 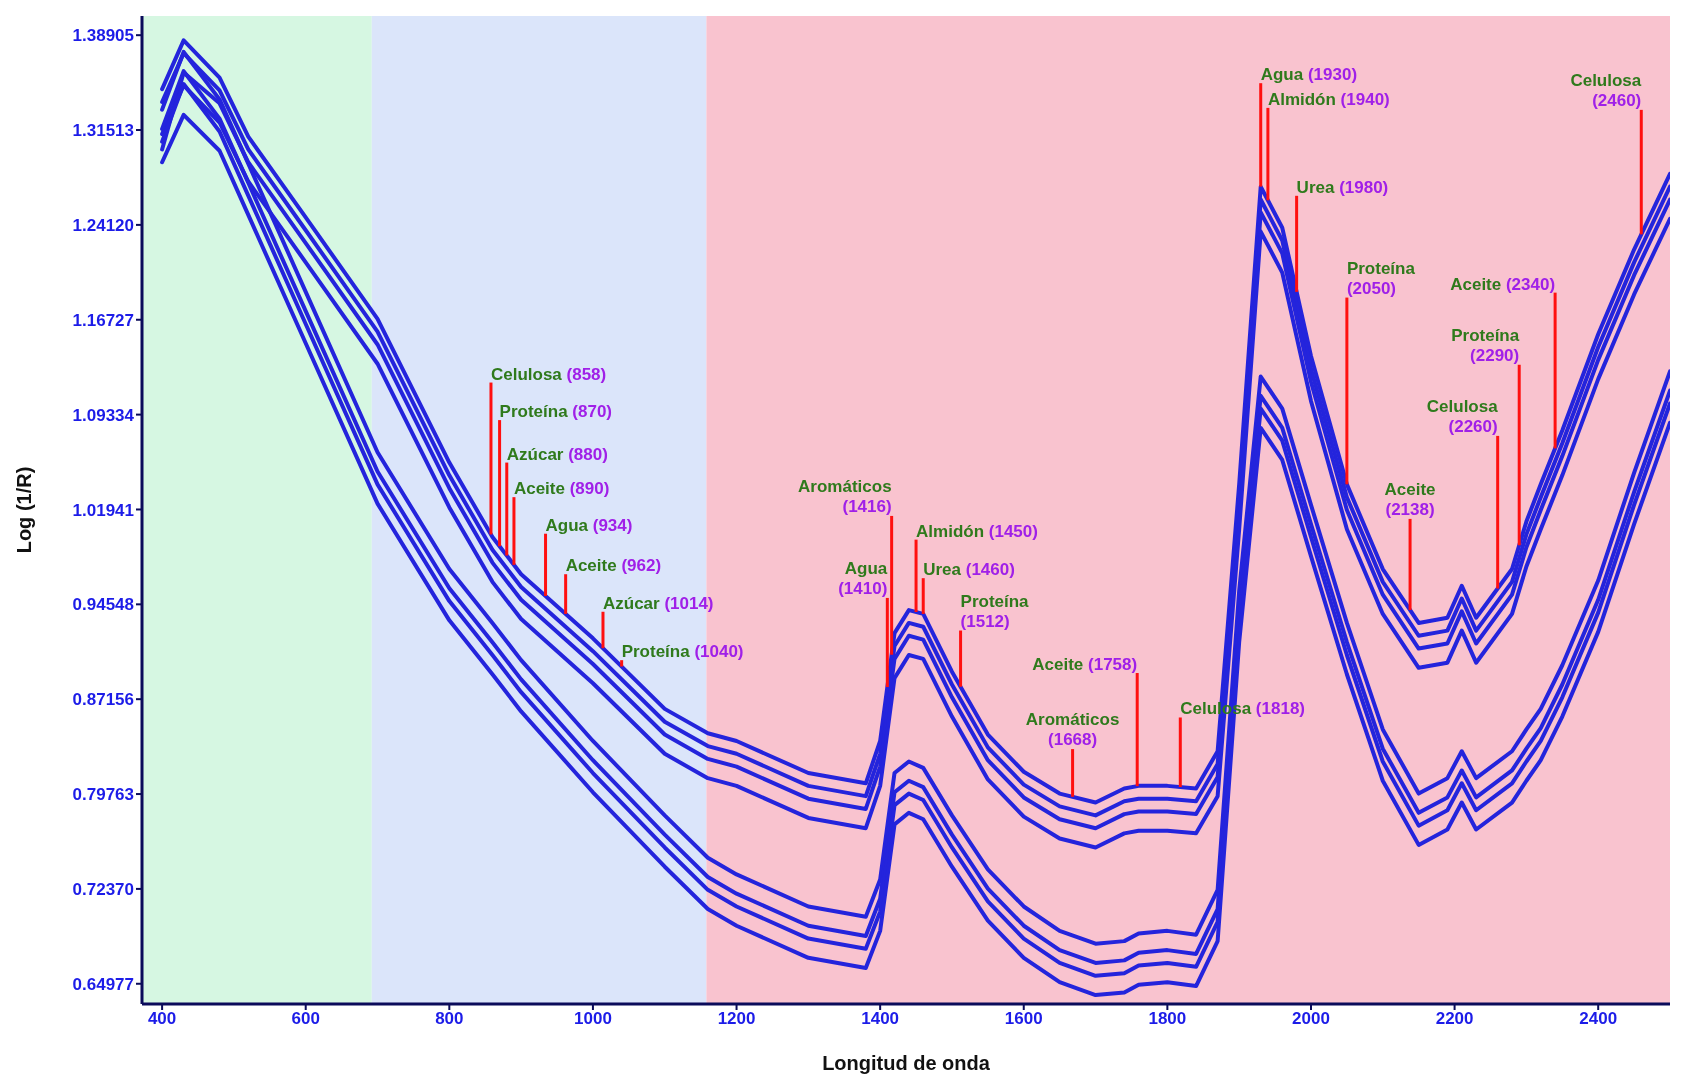 What do you see at coordinates (995, 611) in the screenshot?
I see `ref-line-label: Proteína (1512)` at bounding box center [995, 611].